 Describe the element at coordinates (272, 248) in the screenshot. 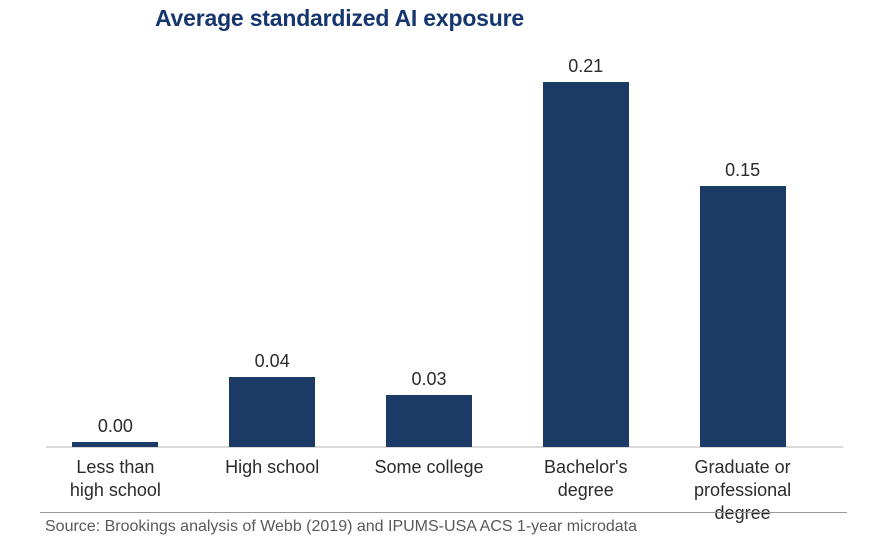

I see `bar-group: 0.04` at that location.